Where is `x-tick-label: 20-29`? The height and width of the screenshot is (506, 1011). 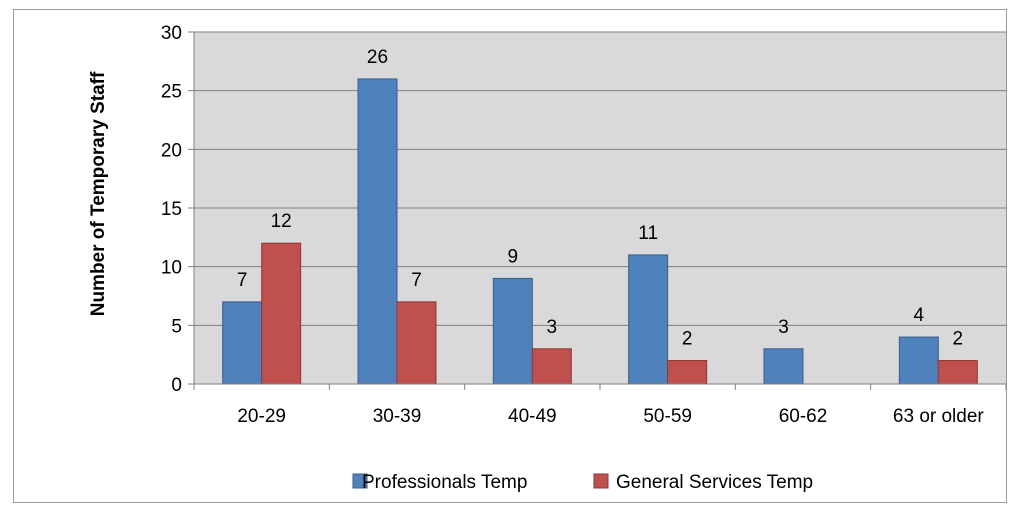
x-tick-label: 20-29 is located at coordinates (261, 416).